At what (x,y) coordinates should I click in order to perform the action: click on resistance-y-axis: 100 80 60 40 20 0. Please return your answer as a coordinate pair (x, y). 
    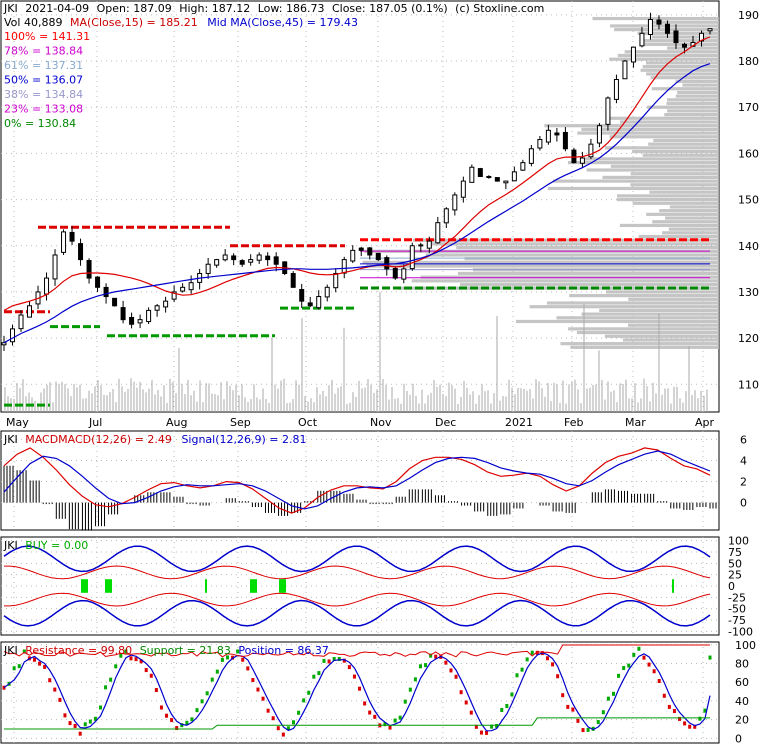
    Looking at the image, I should click on (745, 692).